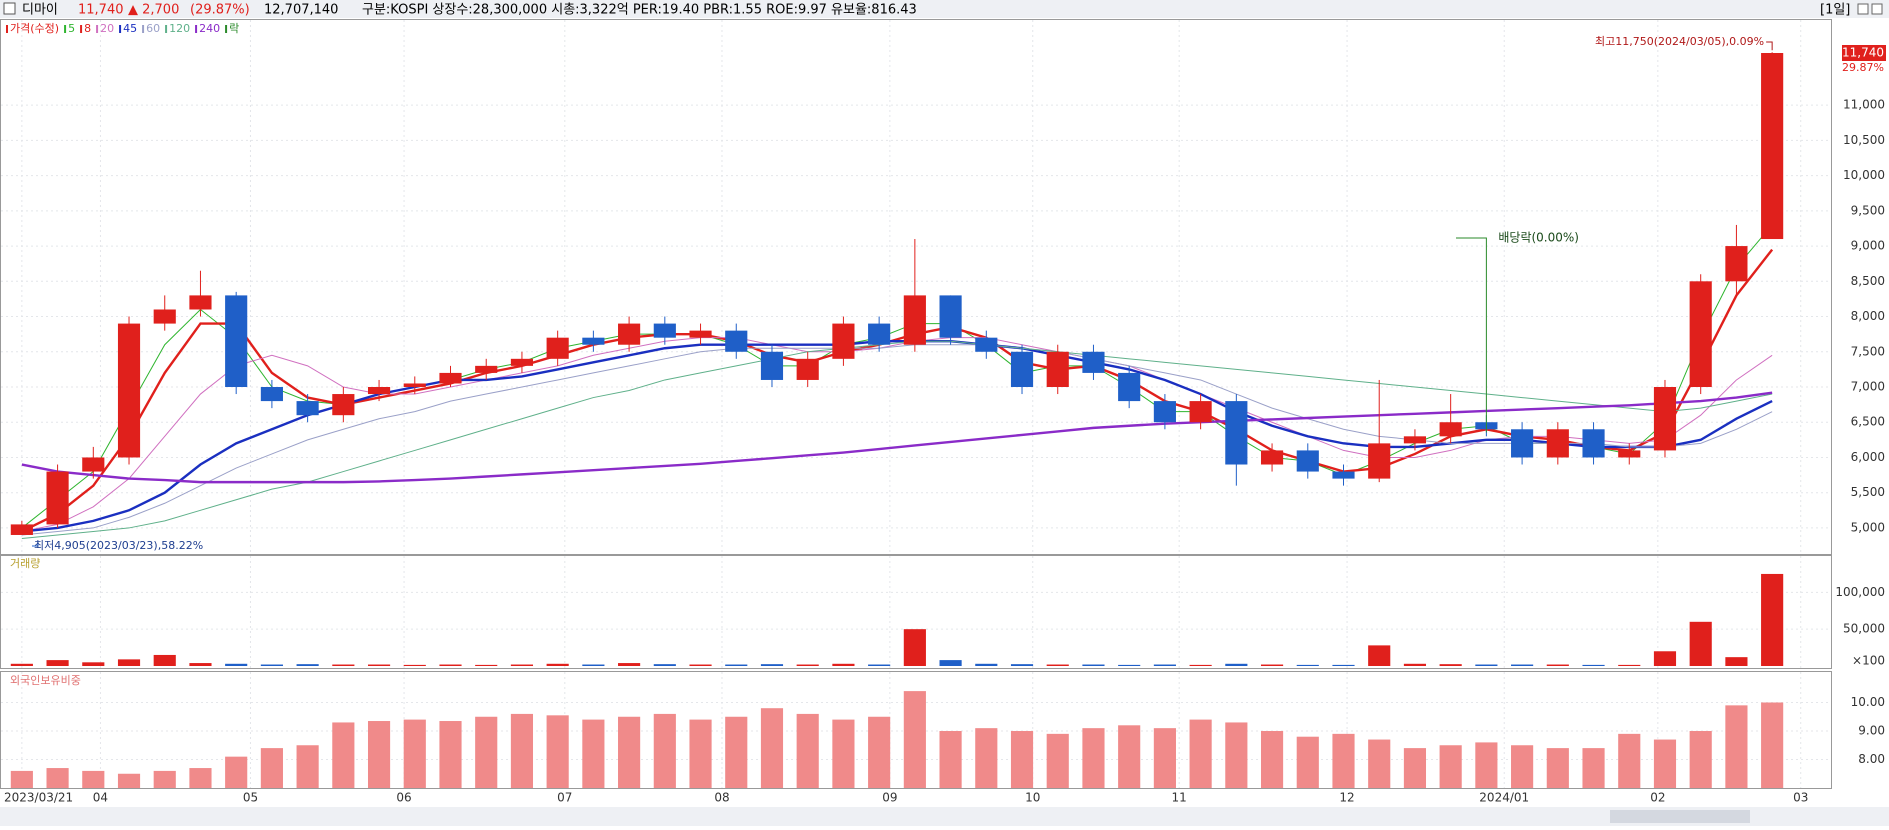 The width and height of the screenshot is (1889, 830). What do you see at coordinates (1868, 422) in the screenshot?
I see `y-tick-label: 6,500` at bounding box center [1868, 422].